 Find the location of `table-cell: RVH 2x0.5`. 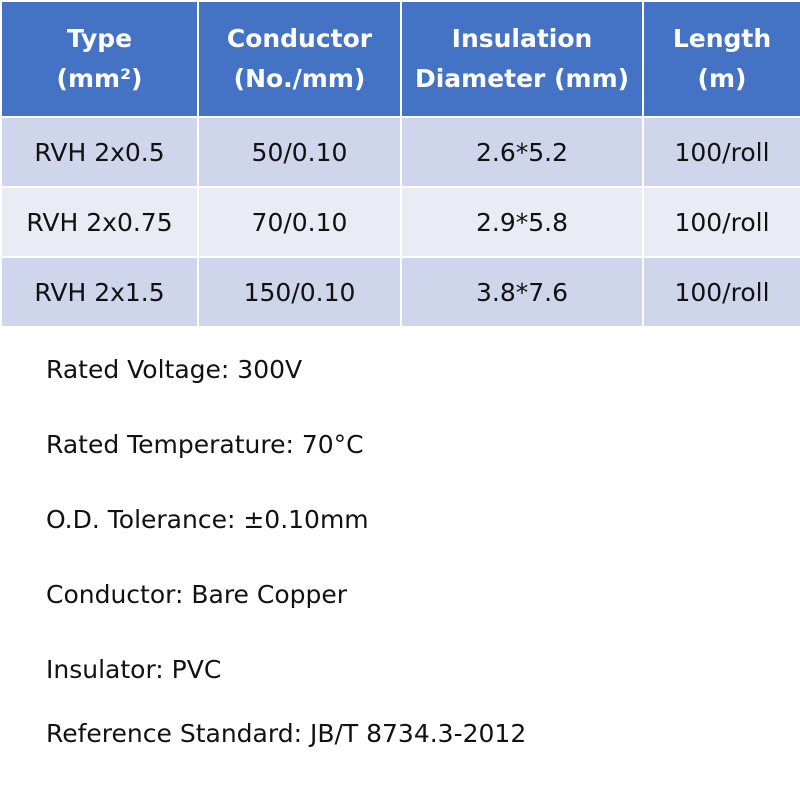

table-cell: RVH 2x0.5 is located at coordinates (99, 152).